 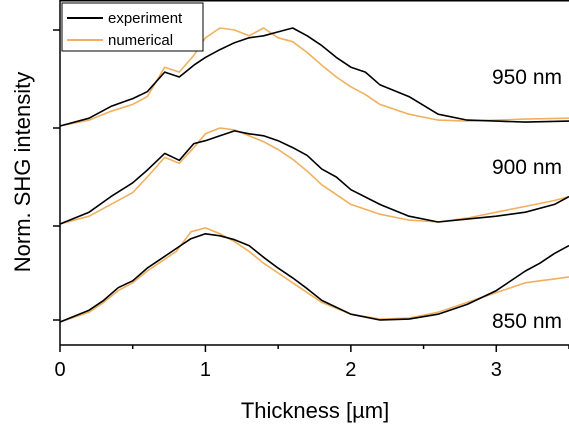 I want to click on x-tick-label: 3, so click(x=496, y=370).